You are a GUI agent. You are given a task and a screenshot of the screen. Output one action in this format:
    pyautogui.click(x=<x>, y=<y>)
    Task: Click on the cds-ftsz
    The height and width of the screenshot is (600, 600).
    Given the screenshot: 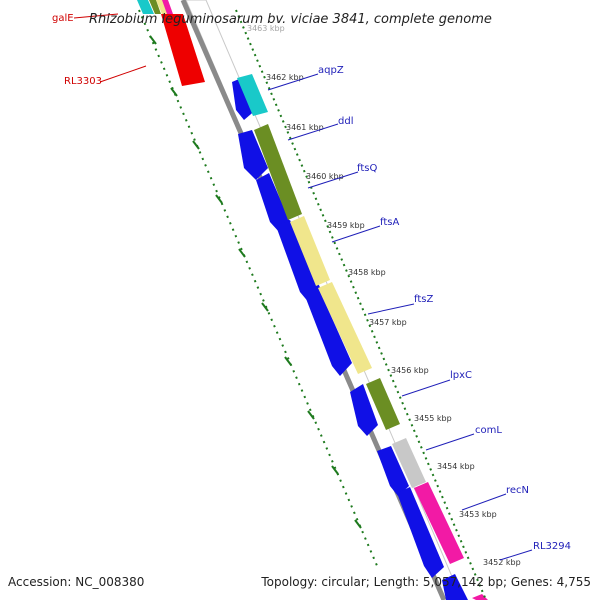 What is the action you would take?
    pyautogui.click(x=328, y=332)
    